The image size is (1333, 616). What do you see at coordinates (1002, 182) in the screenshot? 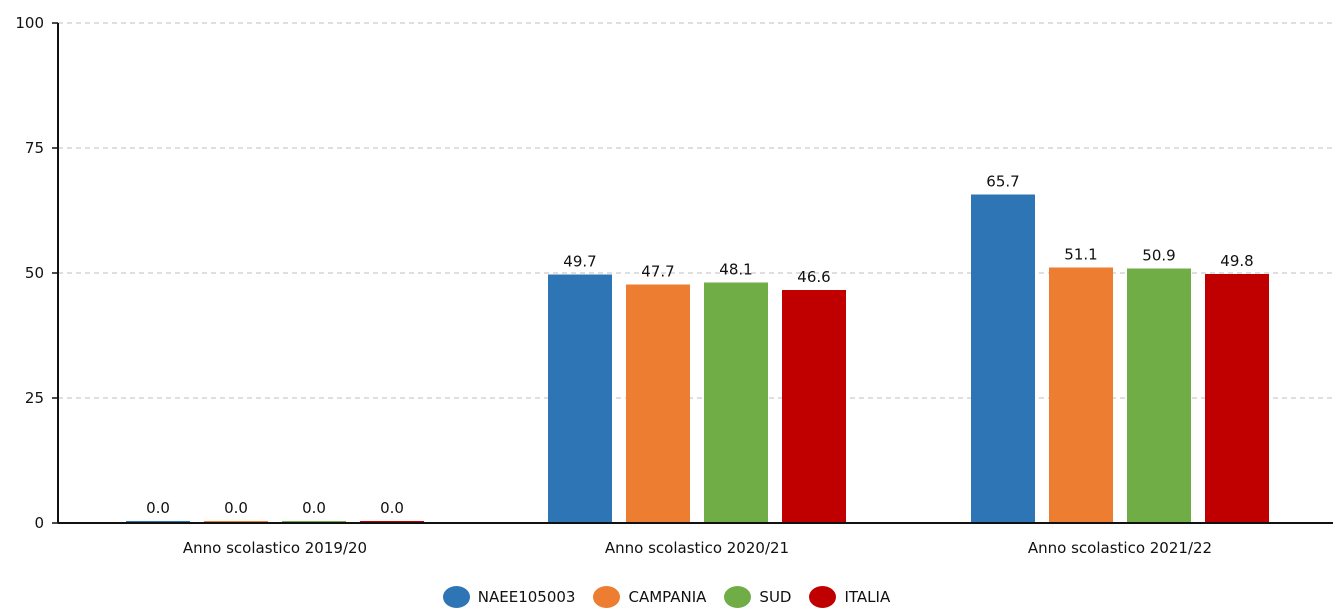
I see `data-label: 65.7` at bounding box center [1002, 182].